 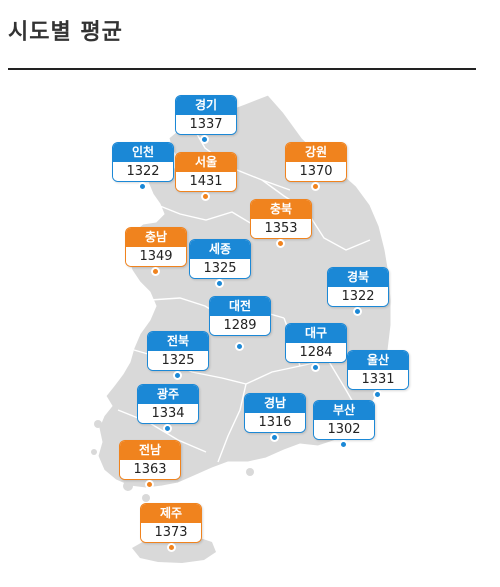 What do you see at coordinates (206, 181) in the screenshot?
I see `region-value: 1431` at bounding box center [206, 181].